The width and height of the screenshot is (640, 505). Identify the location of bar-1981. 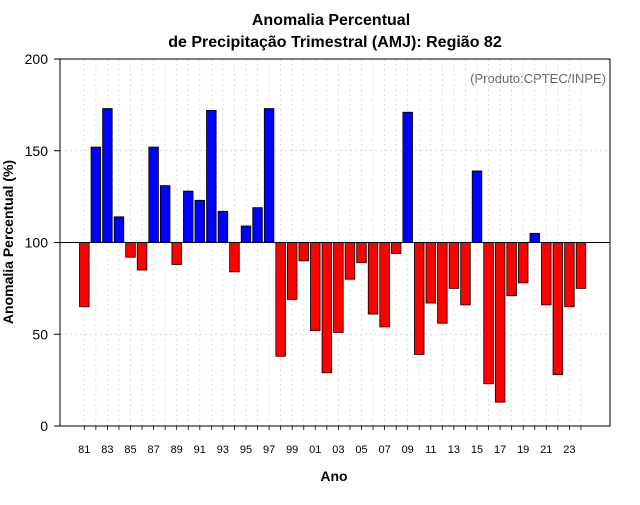
(84, 275).